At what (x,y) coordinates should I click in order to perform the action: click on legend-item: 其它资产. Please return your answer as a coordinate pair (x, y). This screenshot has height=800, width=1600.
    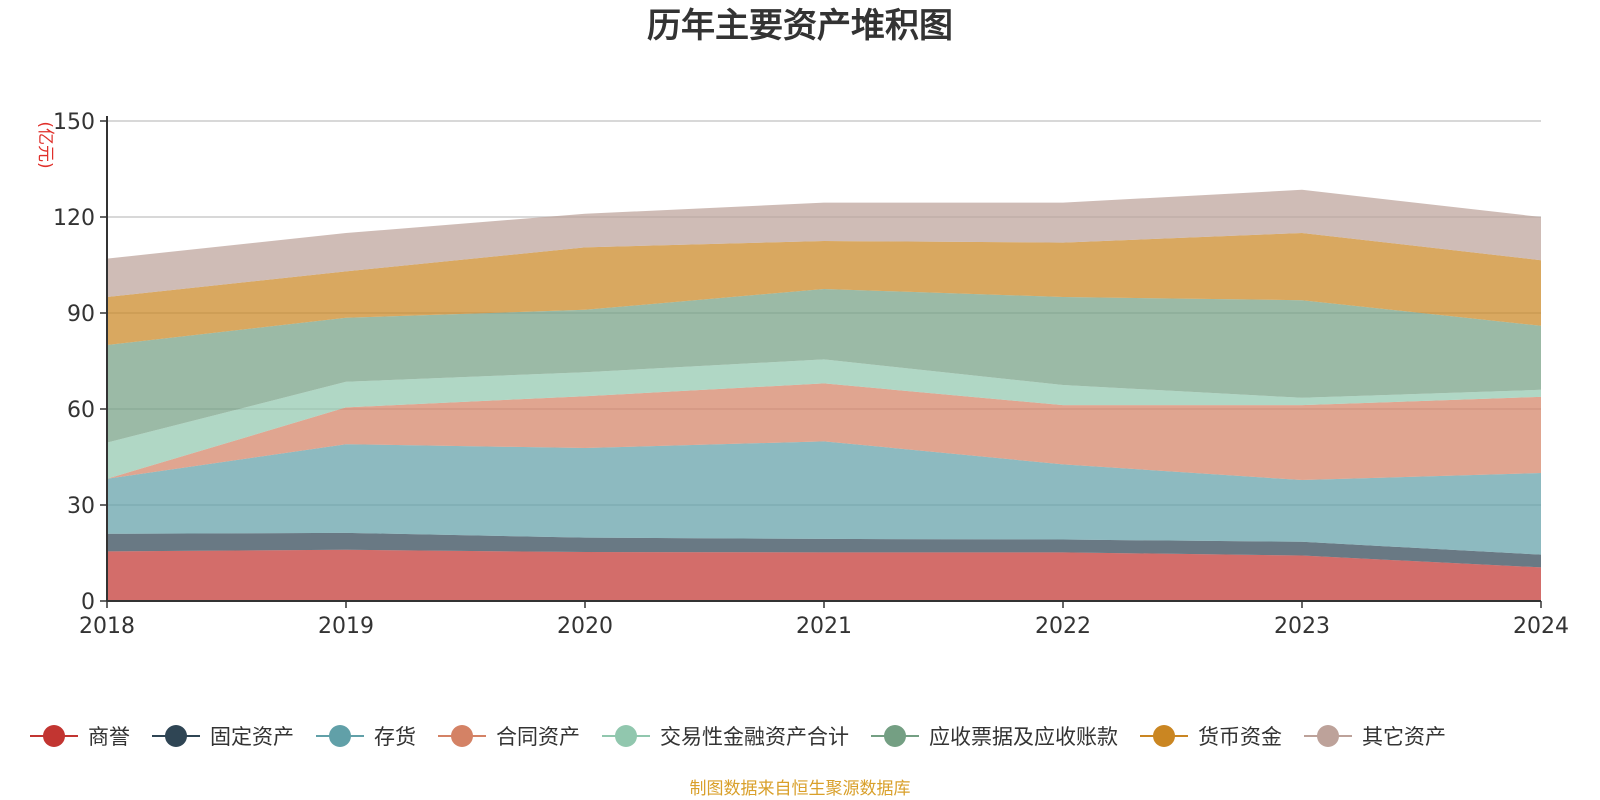
    Looking at the image, I should click on (1375, 736).